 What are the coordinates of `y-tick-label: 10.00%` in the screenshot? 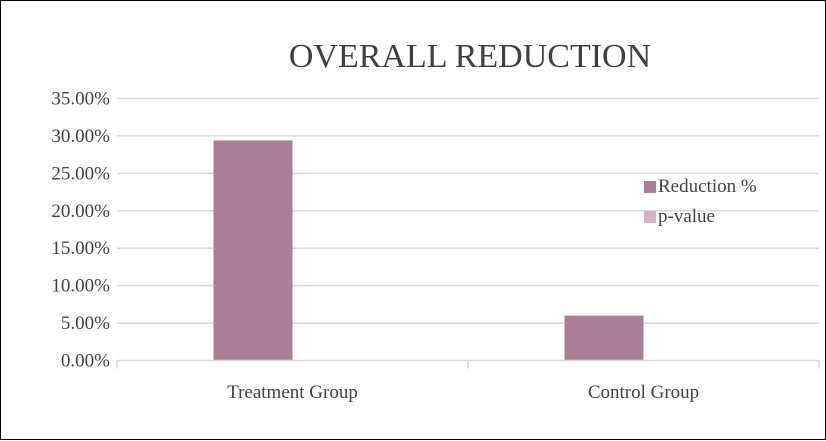 It's located at (80, 286).